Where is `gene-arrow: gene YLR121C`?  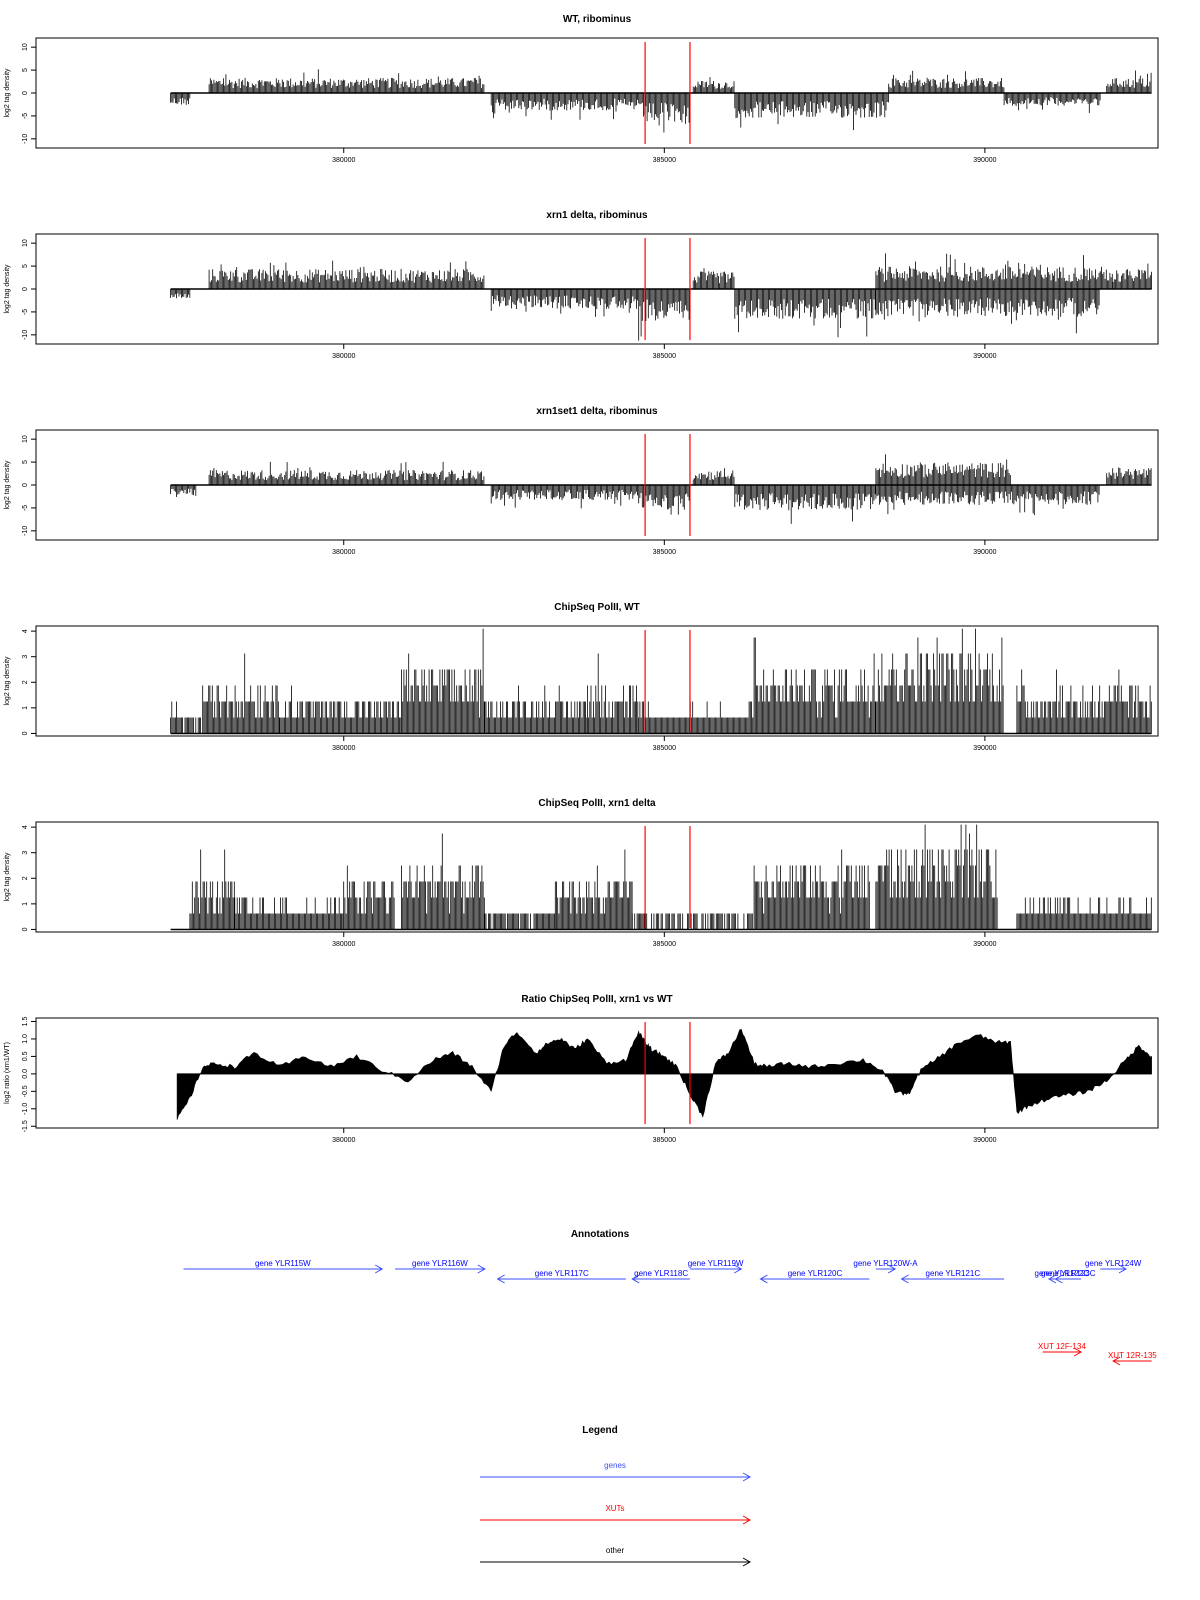 gene-arrow: gene YLR121C is located at coordinates (952, 1276).